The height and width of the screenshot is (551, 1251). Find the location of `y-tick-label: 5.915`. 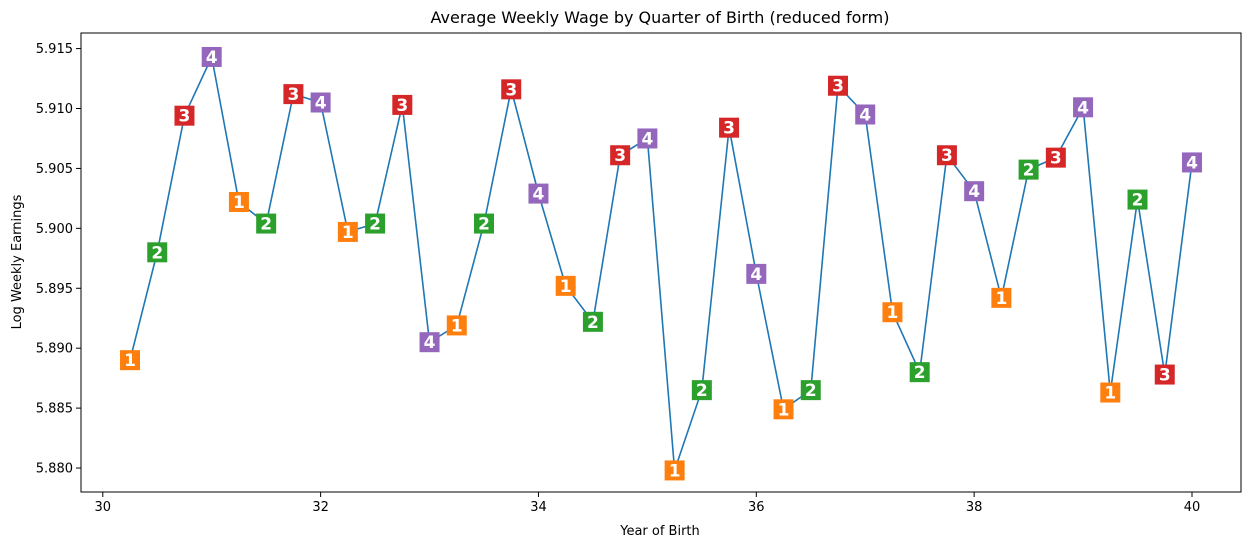

y-tick-label: 5.915 is located at coordinates (54, 49).